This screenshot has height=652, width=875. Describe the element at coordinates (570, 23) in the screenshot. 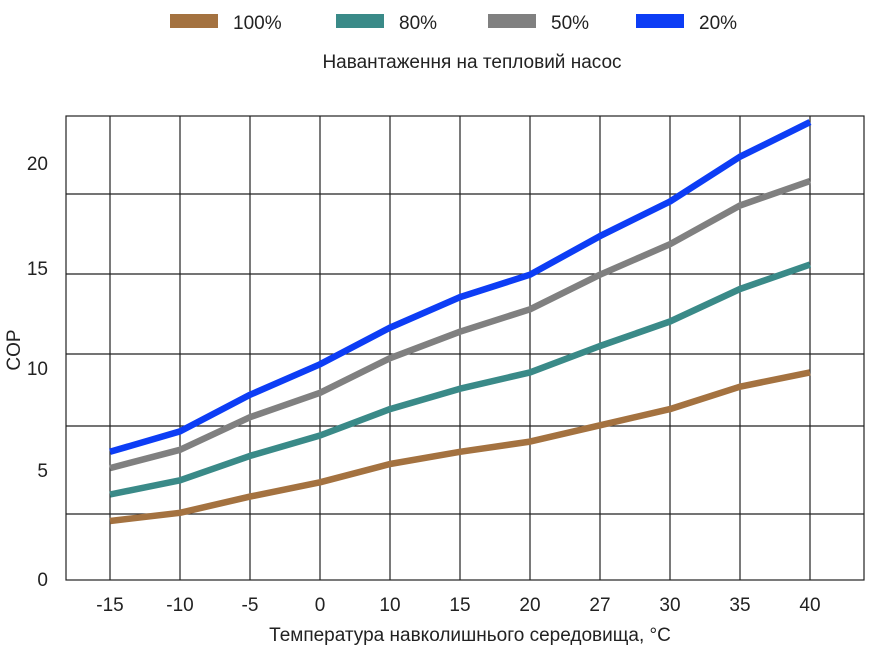

I see `legend-label: 50%` at that location.